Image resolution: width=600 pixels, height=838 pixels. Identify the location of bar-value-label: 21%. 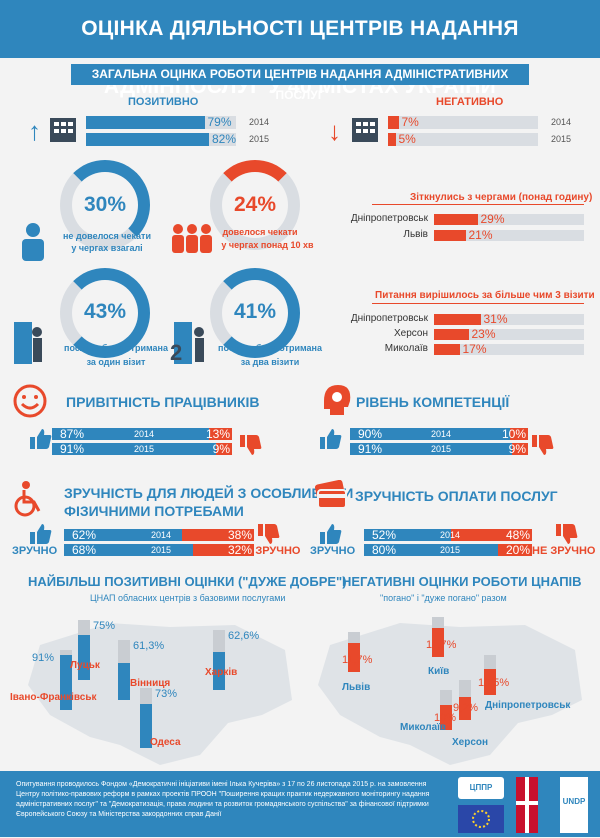
(480, 235).